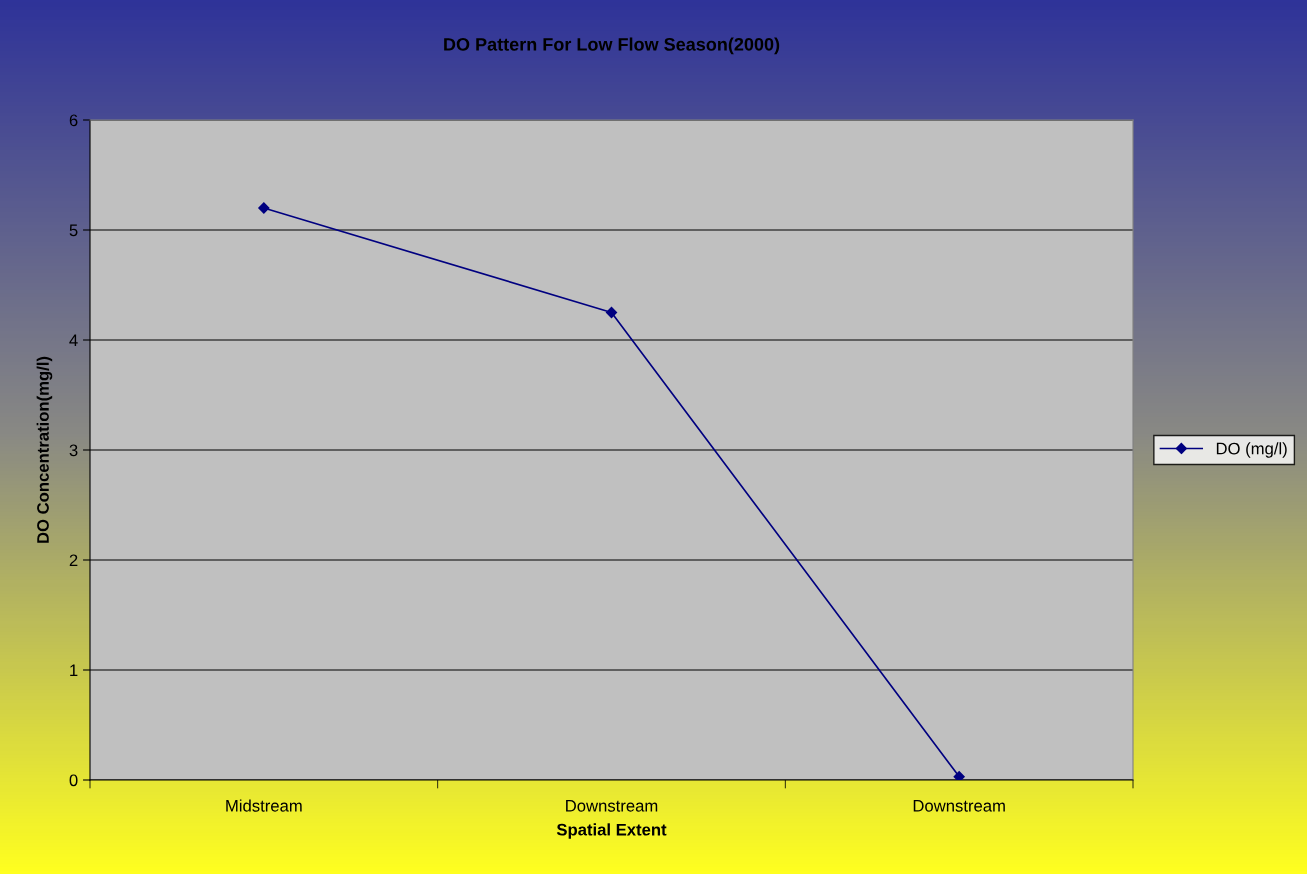 This screenshot has width=1307, height=874. What do you see at coordinates (44, 449) in the screenshot?
I see `y-axis-title: DO Concentration(mg/l)` at bounding box center [44, 449].